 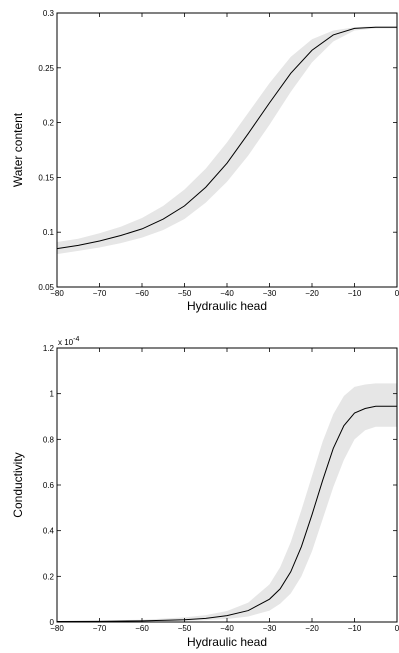 I want to click on water-content-y-axis-label: Water content, so click(x=18, y=149).